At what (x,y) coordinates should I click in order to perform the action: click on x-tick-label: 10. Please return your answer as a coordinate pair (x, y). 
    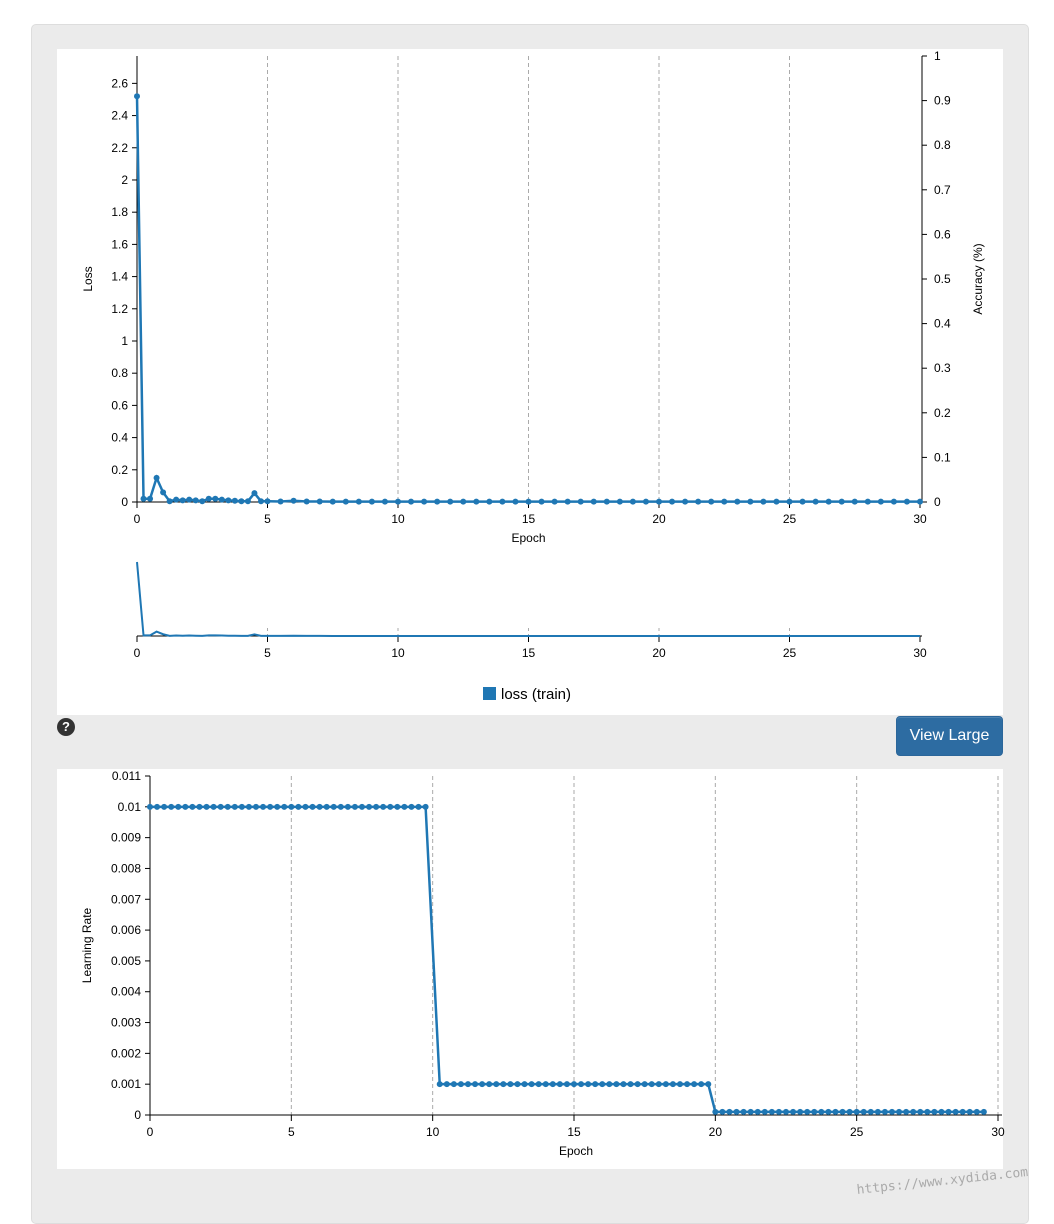
    Looking at the image, I should click on (398, 519).